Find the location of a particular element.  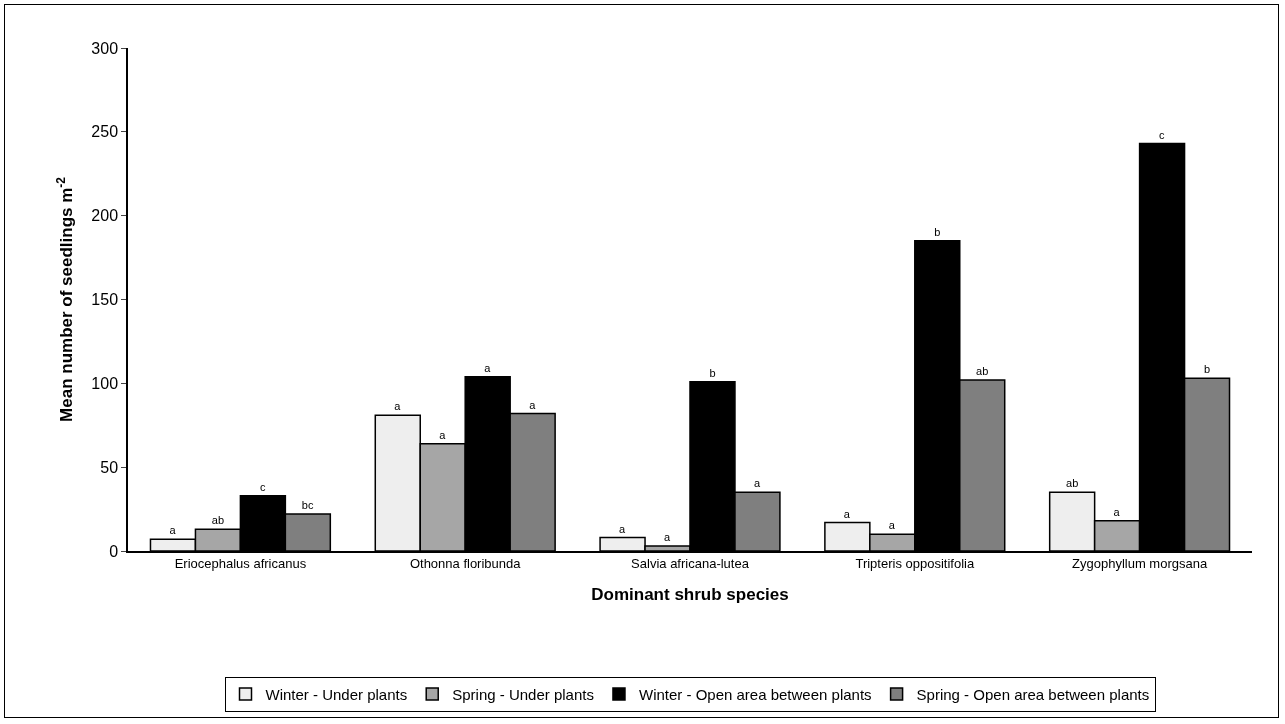

y-tick-label: 0 is located at coordinates (114, 551).